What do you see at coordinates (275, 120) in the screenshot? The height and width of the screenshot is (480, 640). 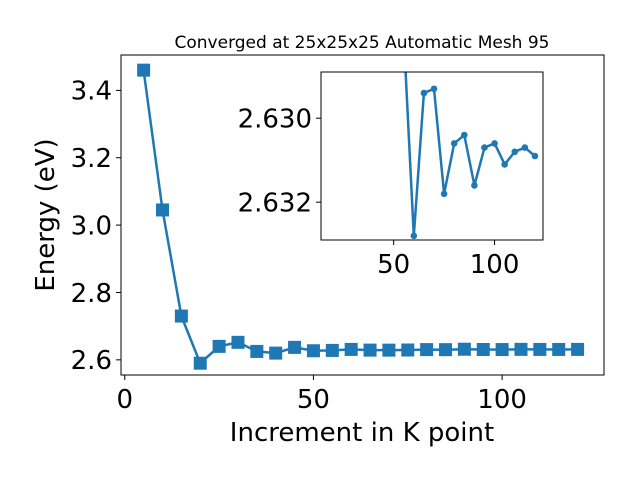 I see `inset-y-tick-label: 2.630` at bounding box center [275, 120].